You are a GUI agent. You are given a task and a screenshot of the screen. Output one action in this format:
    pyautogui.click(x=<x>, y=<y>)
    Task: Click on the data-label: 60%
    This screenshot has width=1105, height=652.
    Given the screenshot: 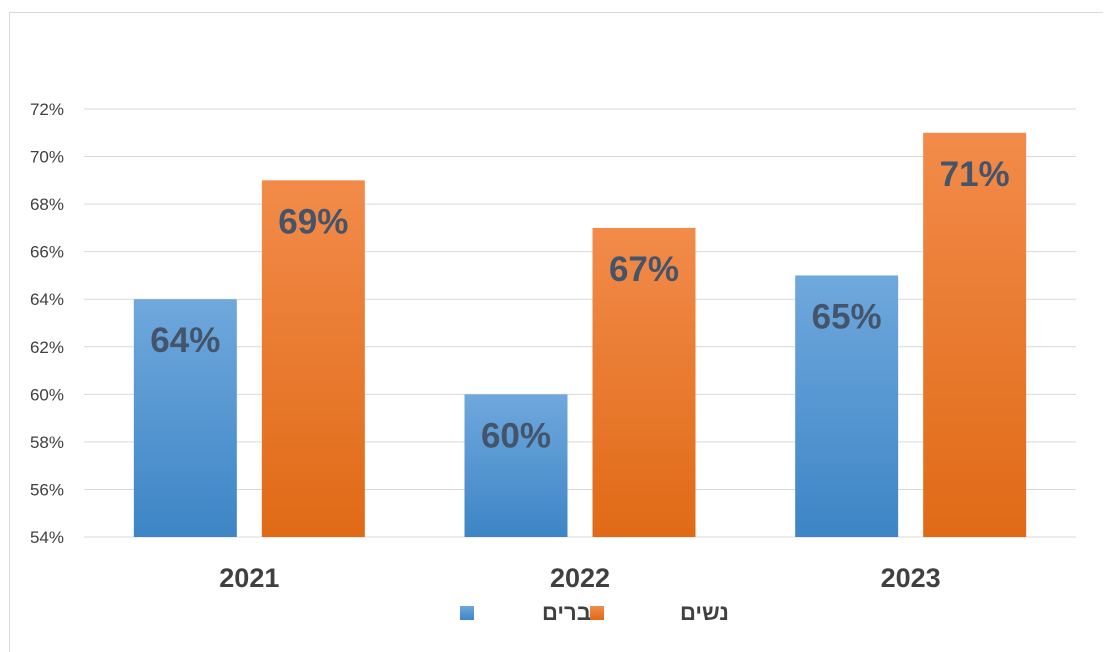 What is the action you would take?
    pyautogui.click(x=516, y=435)
    